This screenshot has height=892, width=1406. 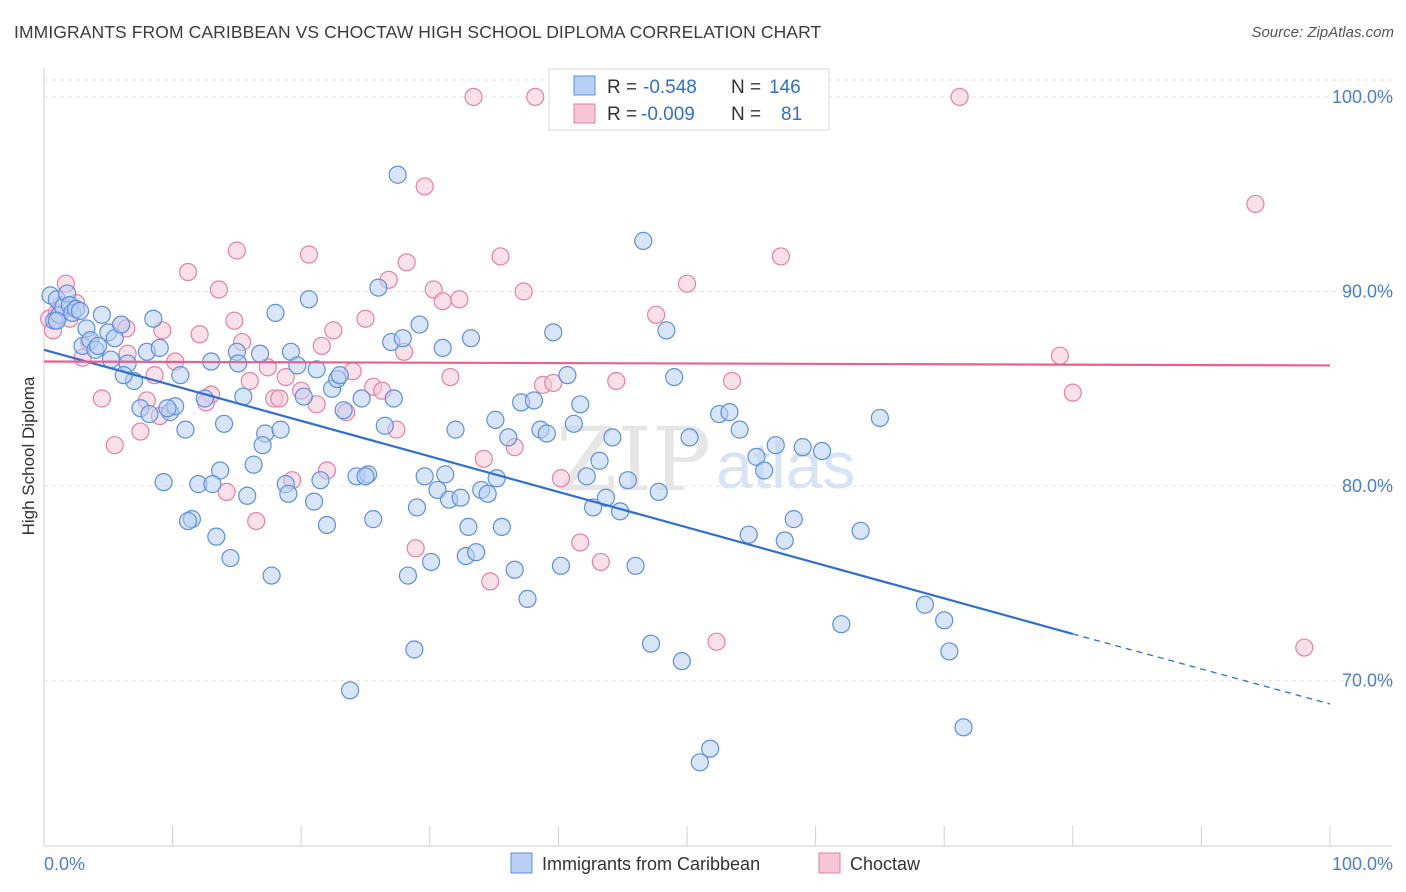 I want to click on x-tick-label-start: 0.0%, so click(x=64, y=864).